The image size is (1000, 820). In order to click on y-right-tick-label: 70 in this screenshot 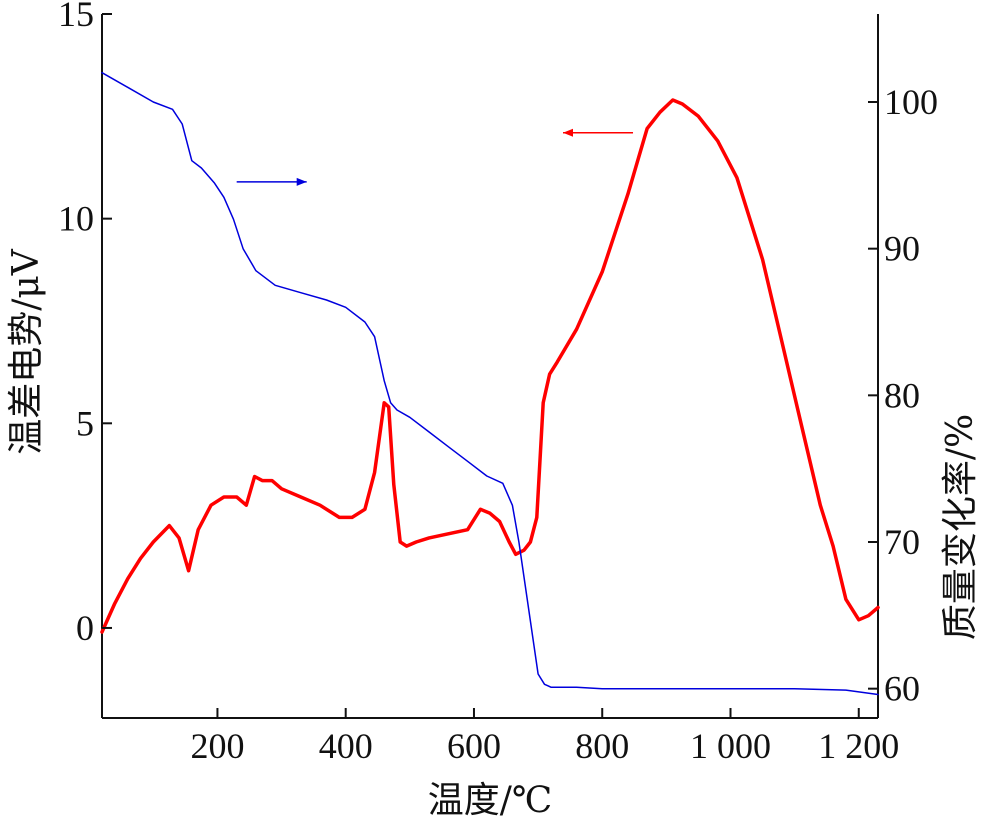, I will do `click(902, 542)`.